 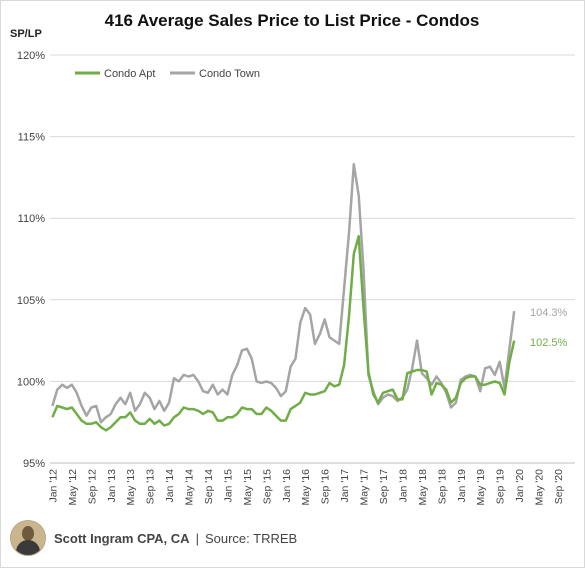 What do you see at coordinates (345, 486) in the screenshot?
I see `x-tick-label: Jan '17` at bounding box center [345, 486].